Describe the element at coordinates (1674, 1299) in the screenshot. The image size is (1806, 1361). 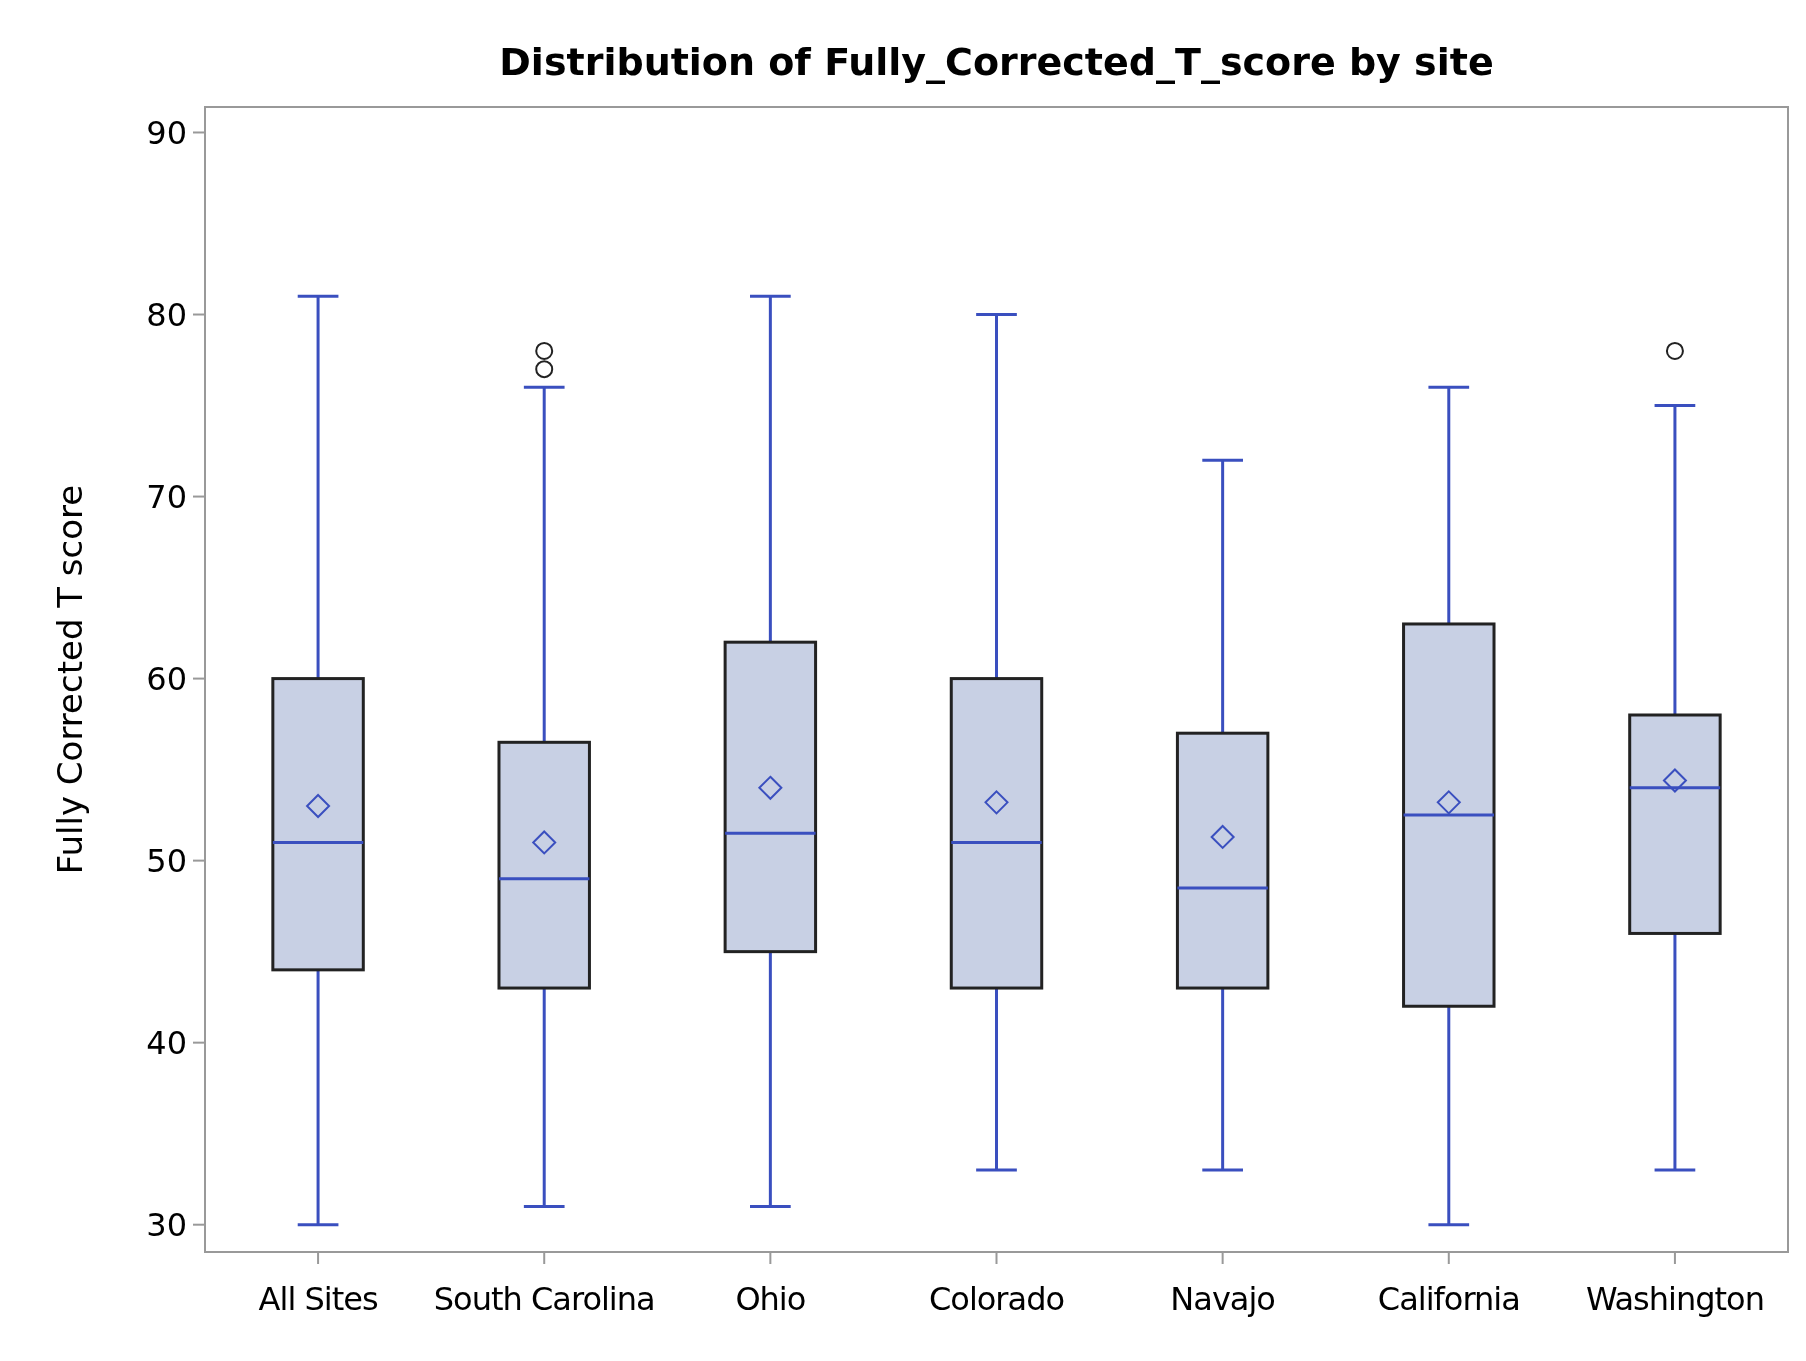
I see `x-tick-label: Washington` at that location.